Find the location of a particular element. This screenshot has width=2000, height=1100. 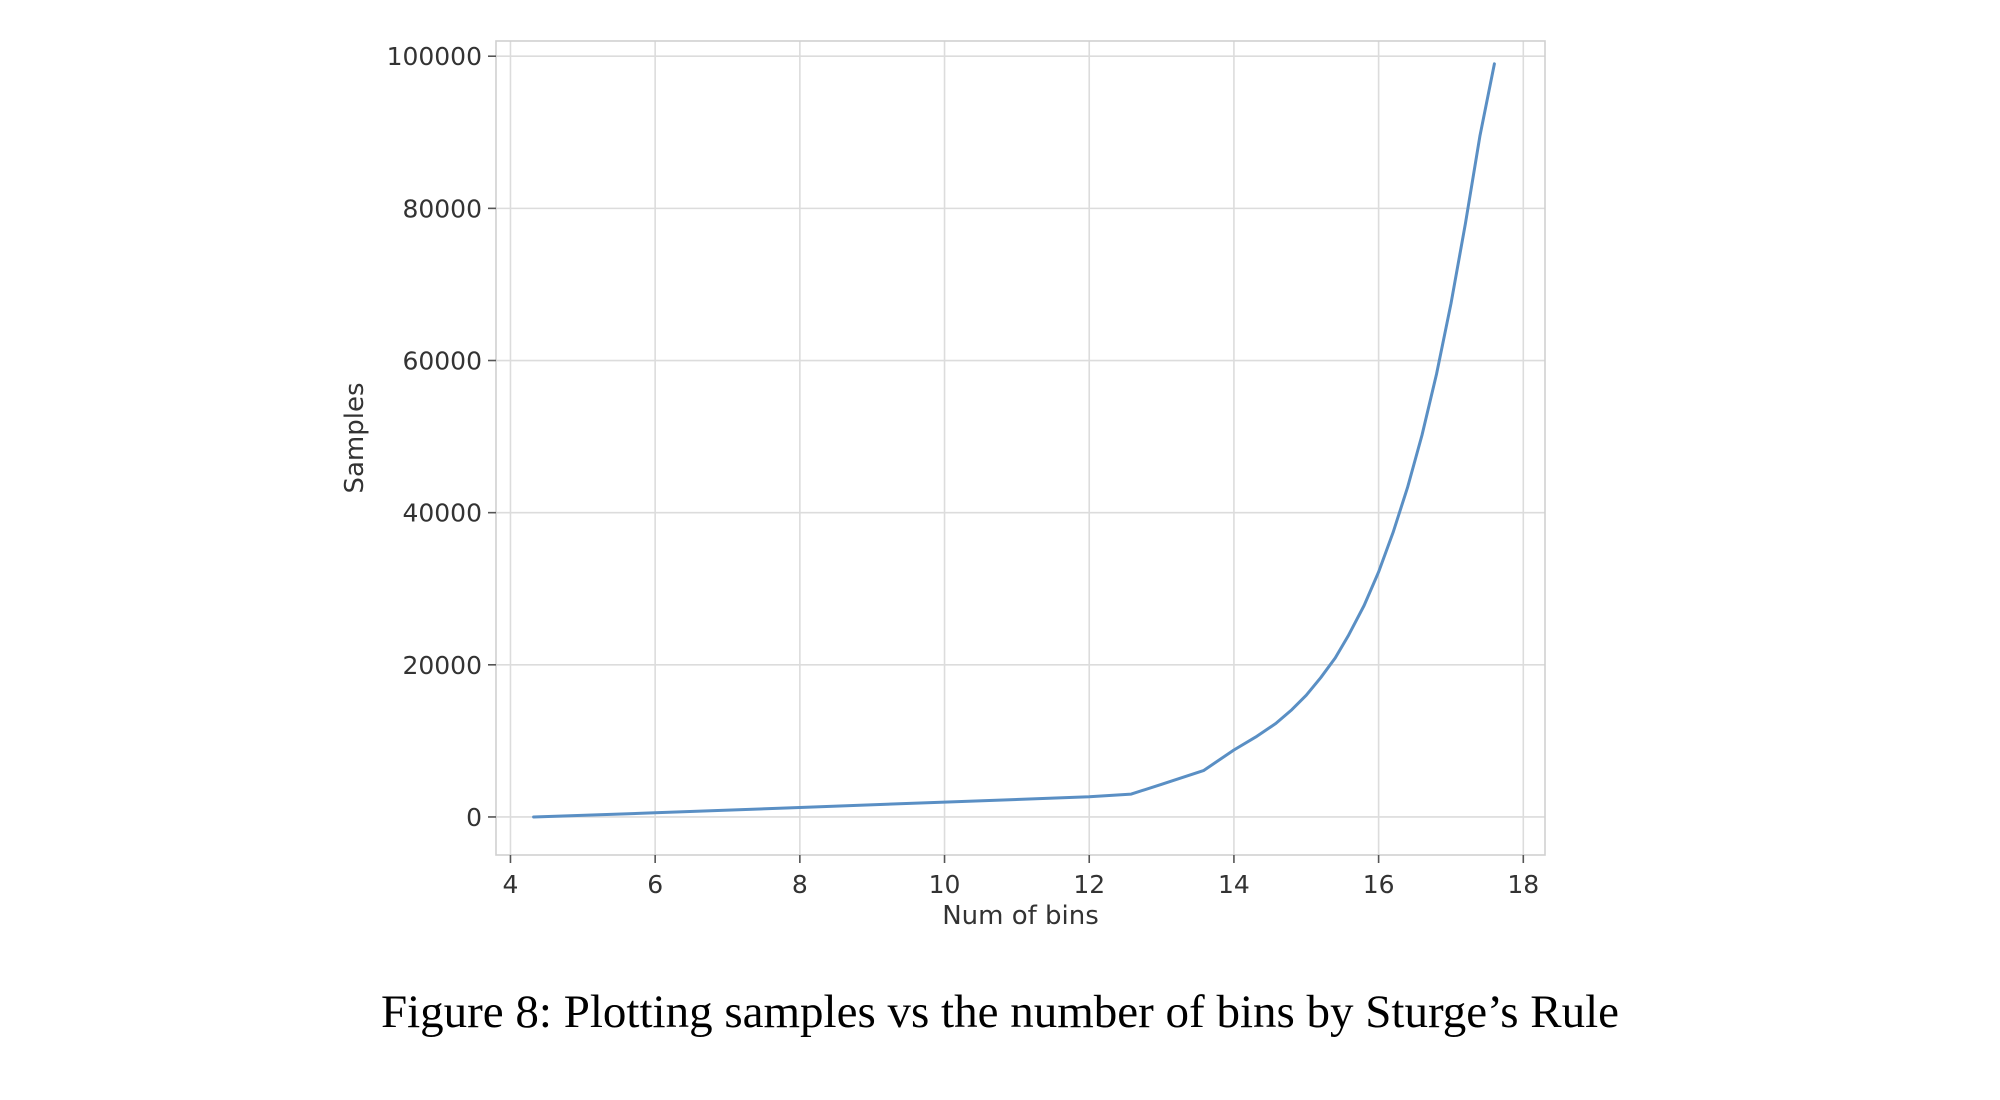

x-tick-label: 12 is located at coordinates (1089, 884).